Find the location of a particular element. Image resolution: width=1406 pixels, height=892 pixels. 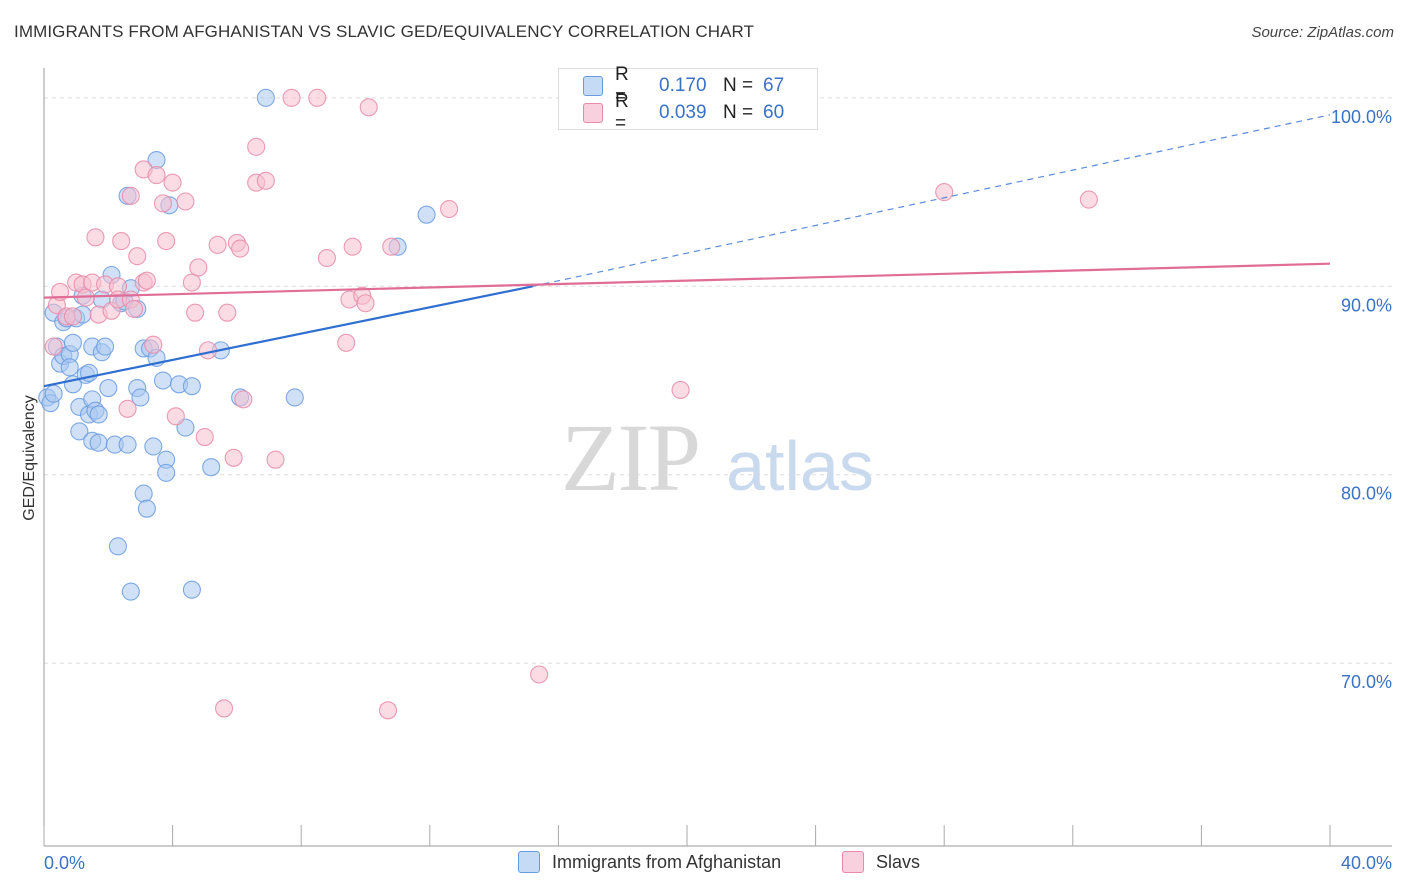

watermark-atlas: atlas is located at coordinates (800, 466).